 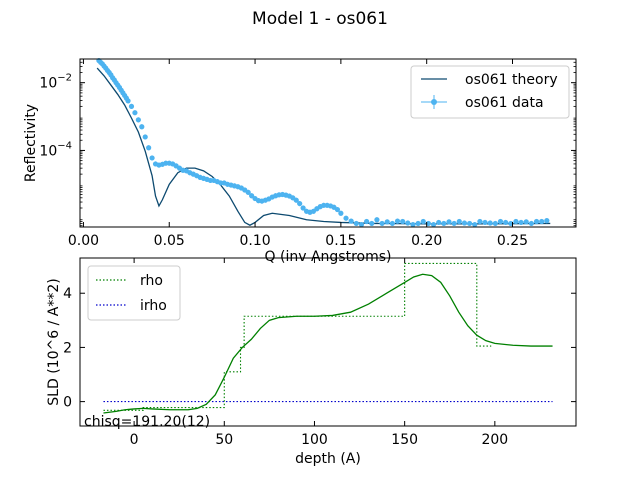 I want to click on x-tick-label: 50, so click(x=224, y=440).